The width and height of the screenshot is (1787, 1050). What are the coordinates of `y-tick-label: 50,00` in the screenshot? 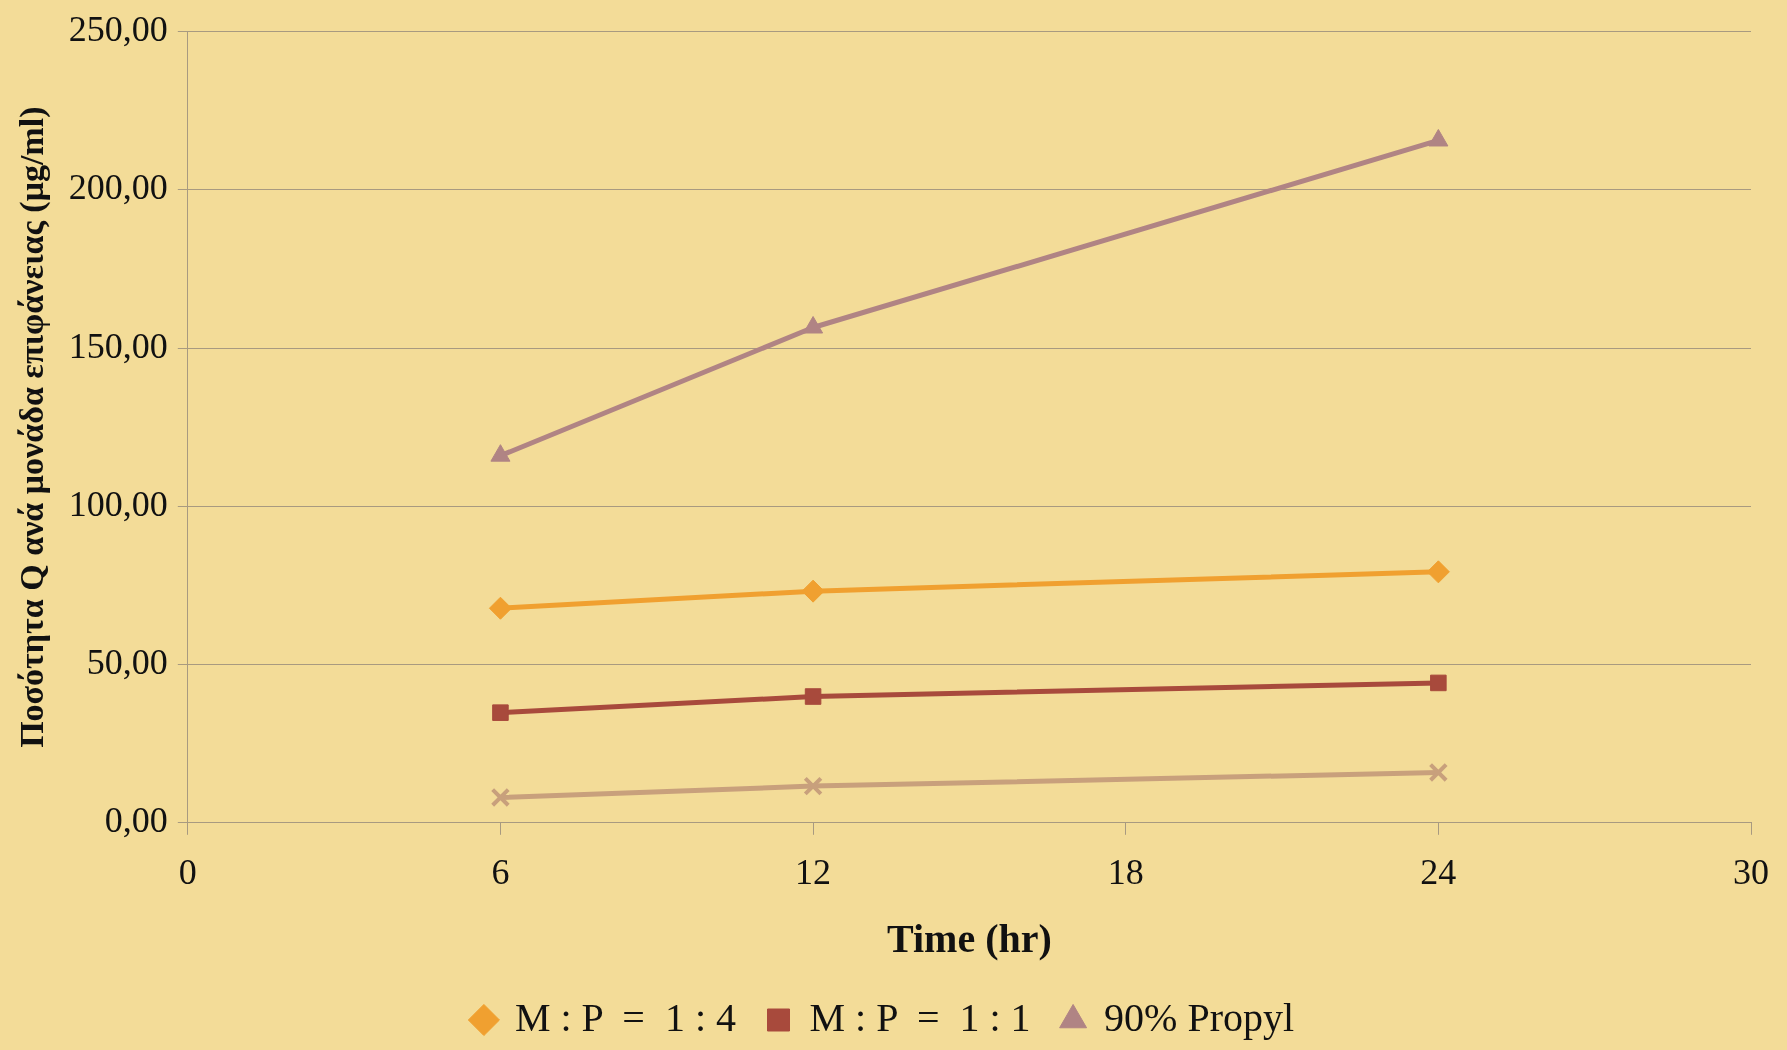 It's located at (127, 662).